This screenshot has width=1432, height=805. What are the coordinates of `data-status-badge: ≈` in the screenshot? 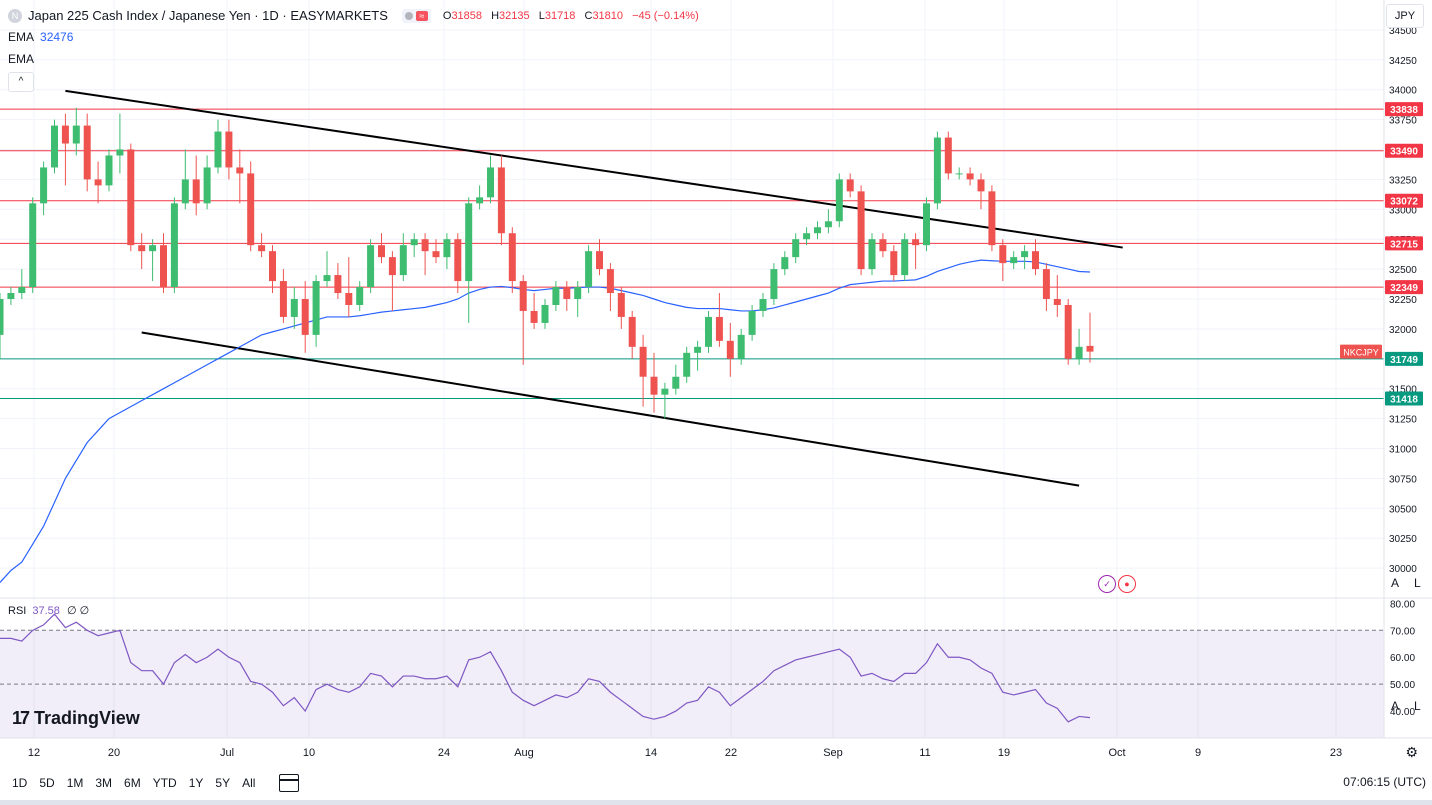 It's located at (416, 15).